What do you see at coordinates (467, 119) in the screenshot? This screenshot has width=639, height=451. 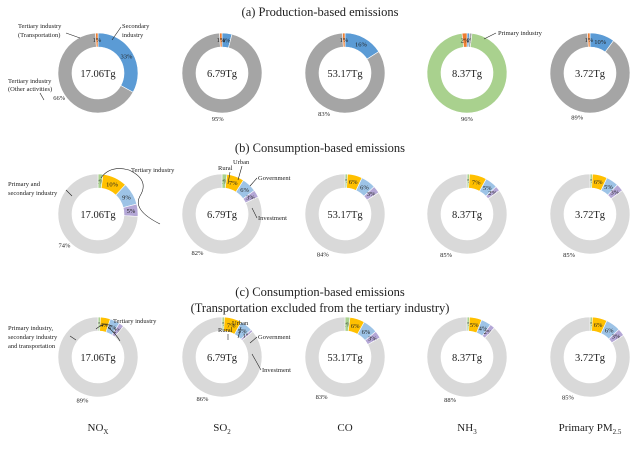 I see `slice-label: 96%` at bounding box center [467, 119].